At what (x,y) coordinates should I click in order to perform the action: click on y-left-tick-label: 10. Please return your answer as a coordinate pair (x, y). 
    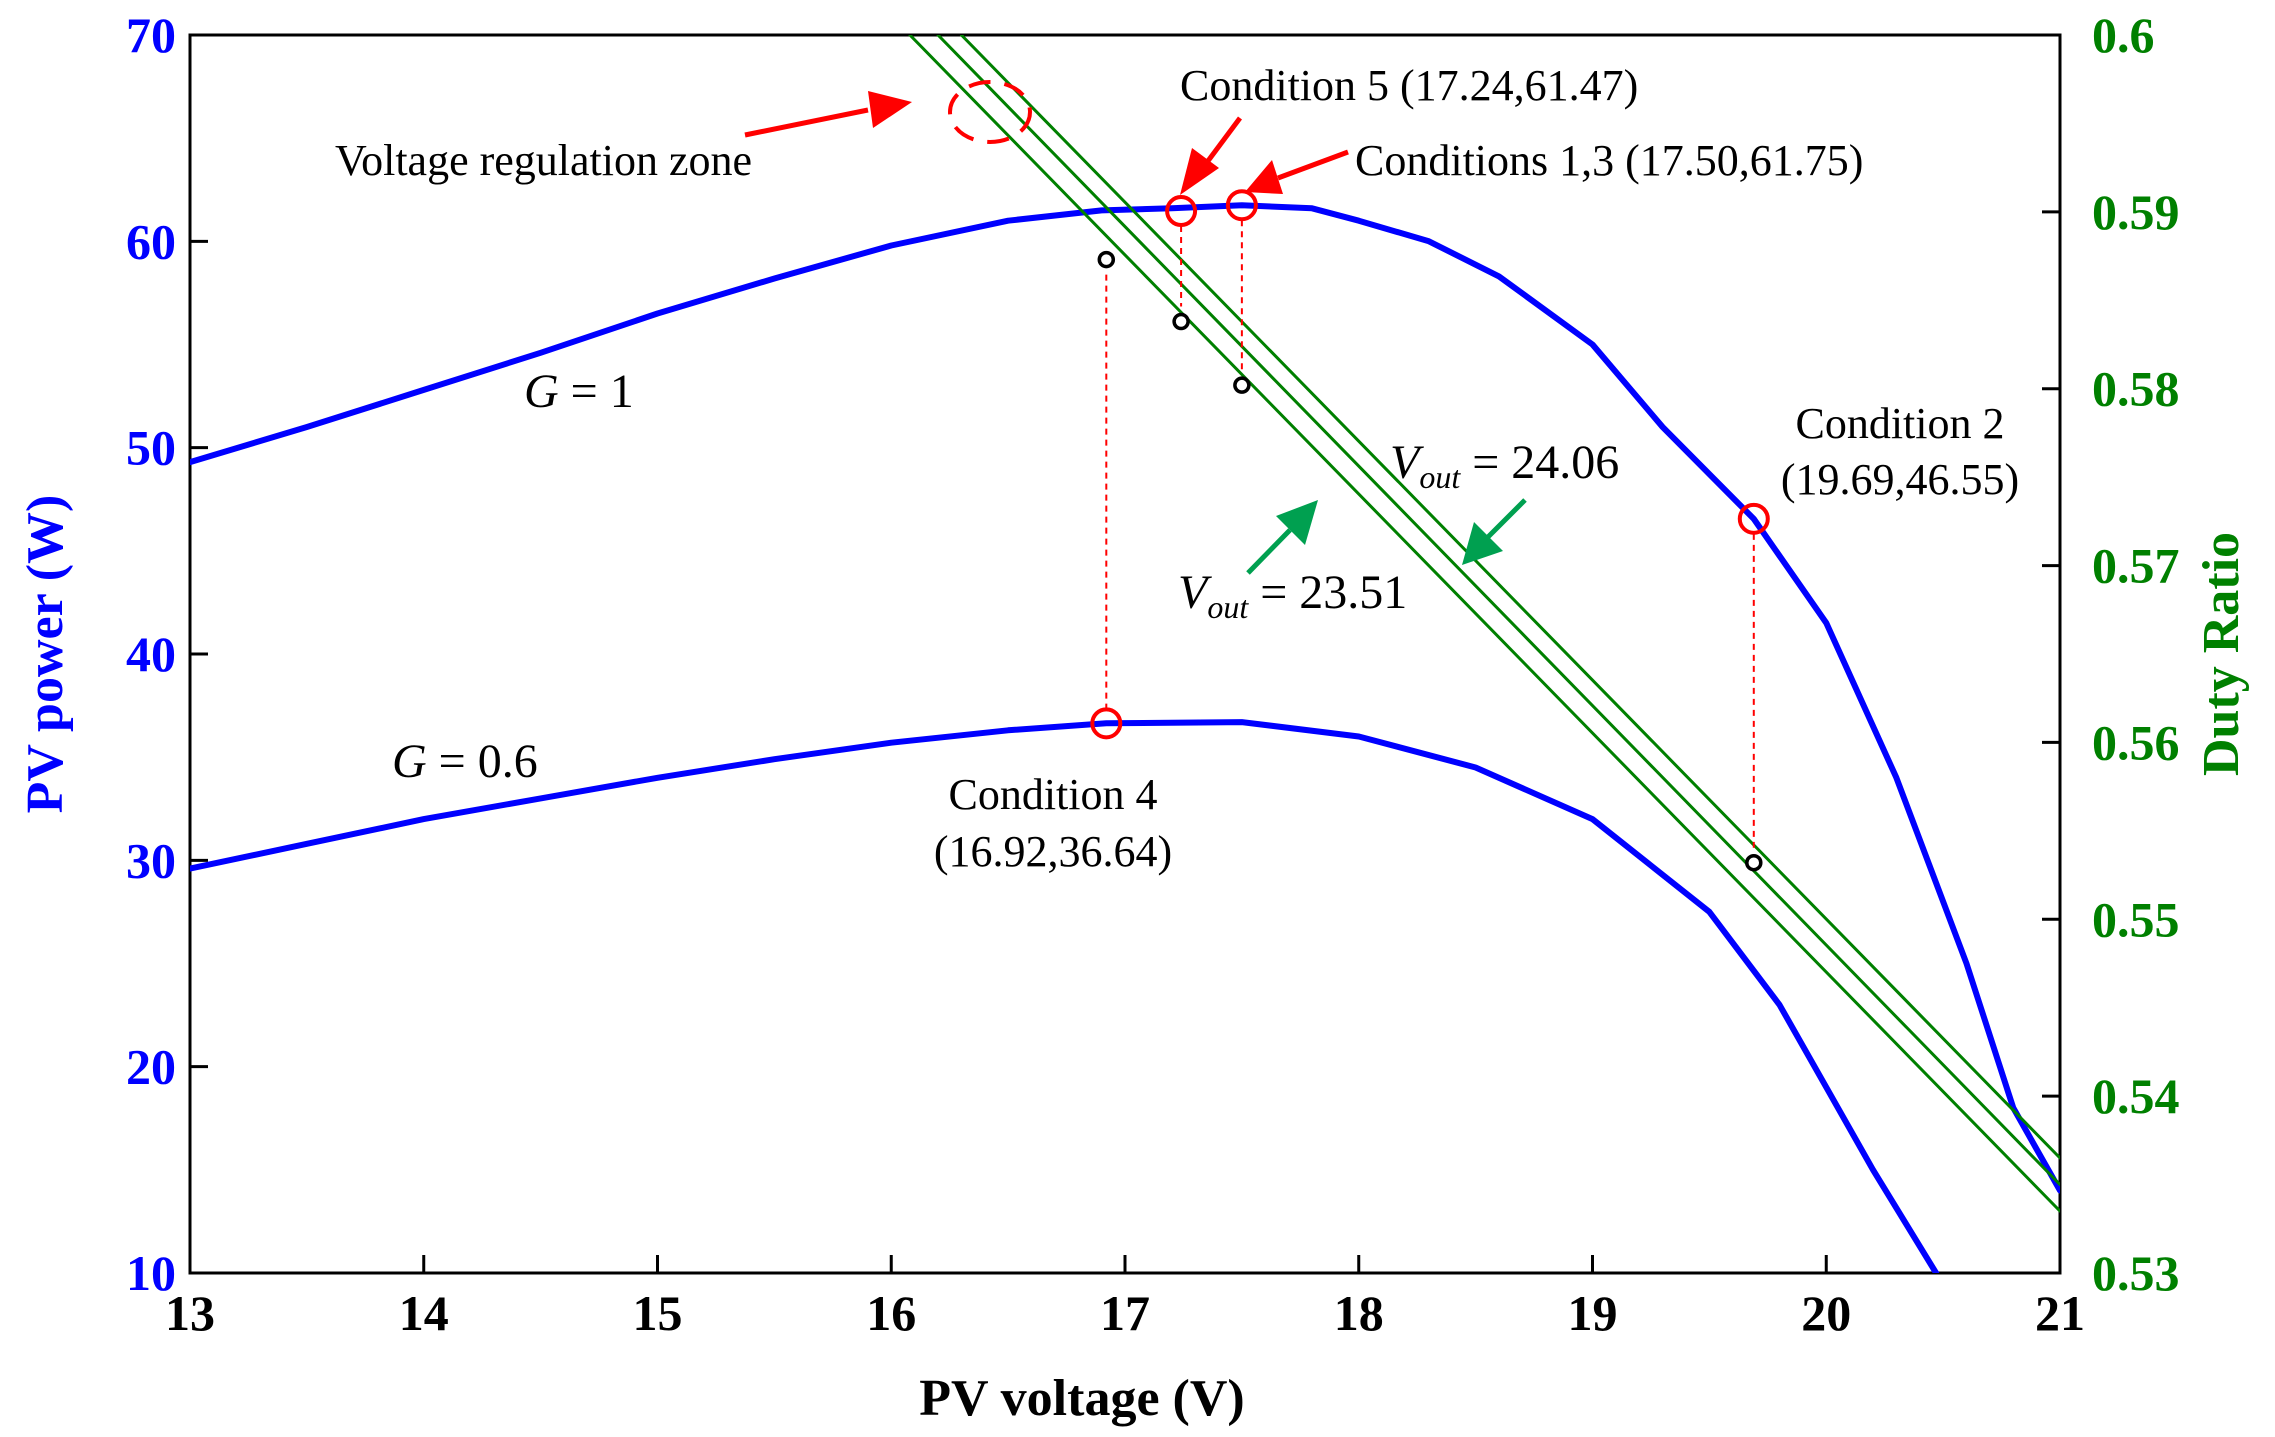
    Looking at the image, I should click on (151, 1273).